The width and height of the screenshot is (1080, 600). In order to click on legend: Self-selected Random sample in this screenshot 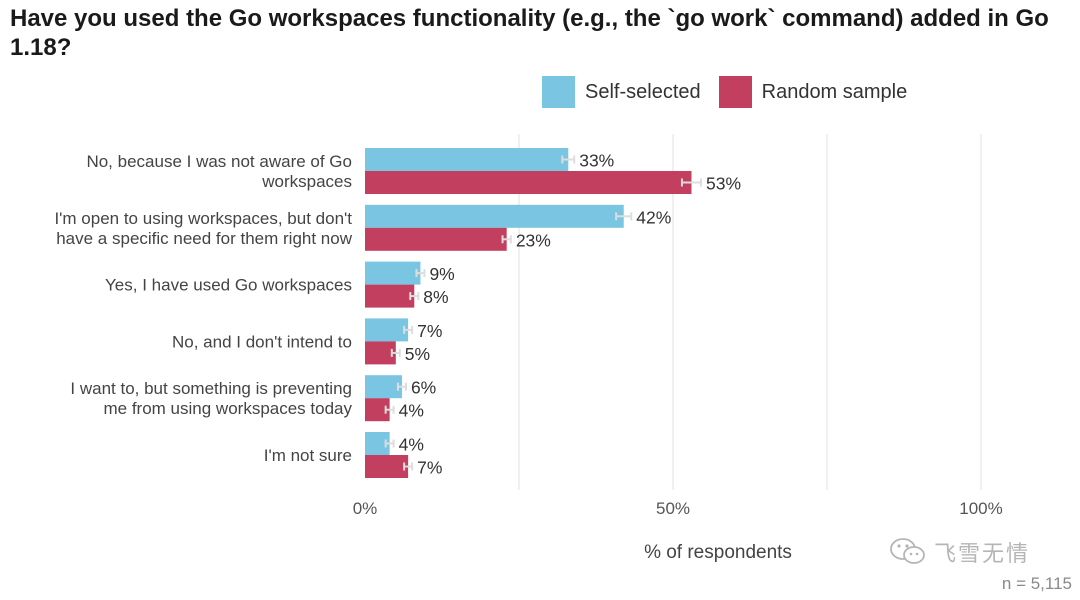, I will do `click(733, 92)`.